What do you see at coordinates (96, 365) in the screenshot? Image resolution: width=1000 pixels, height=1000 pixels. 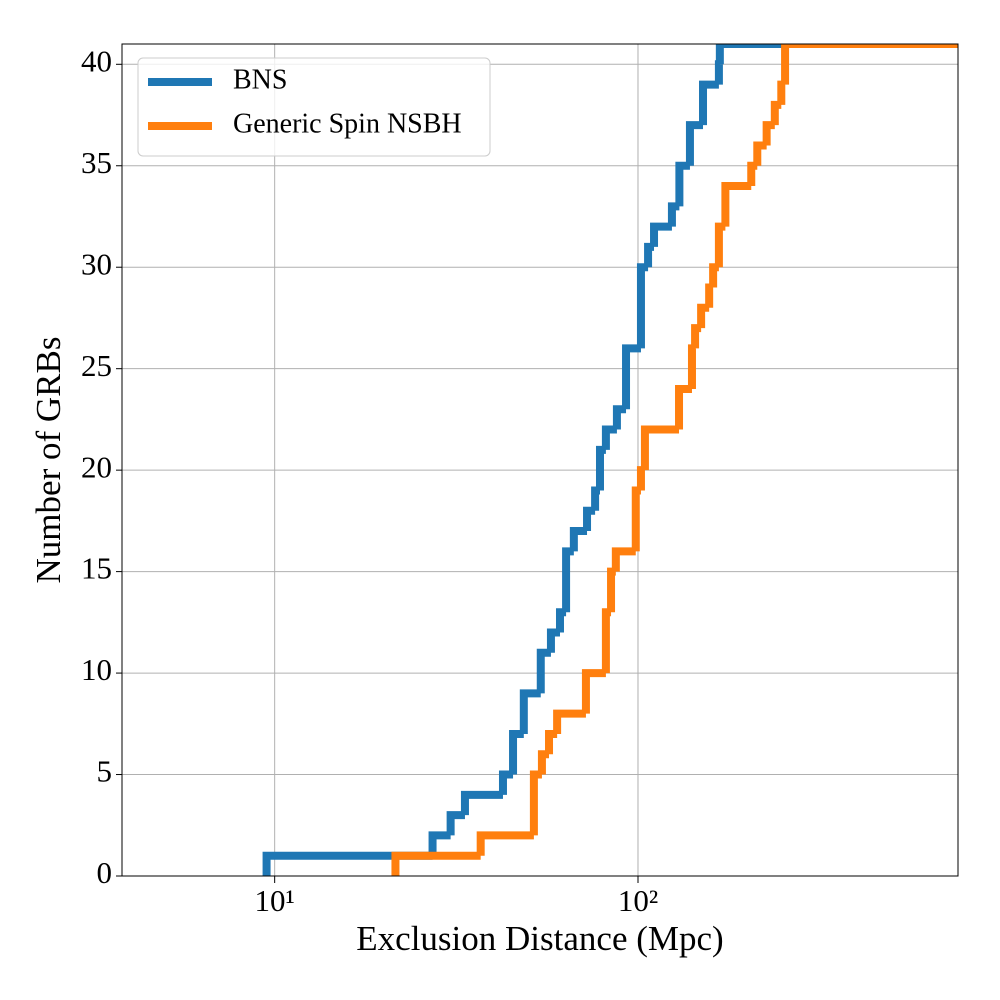 I see `y-tick-label: 25` at bounding box center [96, 365].